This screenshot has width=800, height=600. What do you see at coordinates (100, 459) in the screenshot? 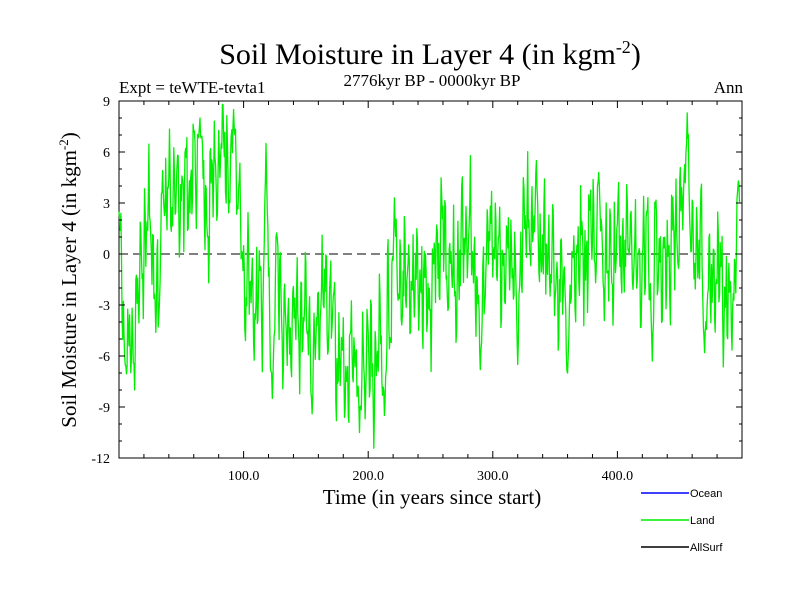
I see `y-tick-label: -12` at bounding box center [100, 459].